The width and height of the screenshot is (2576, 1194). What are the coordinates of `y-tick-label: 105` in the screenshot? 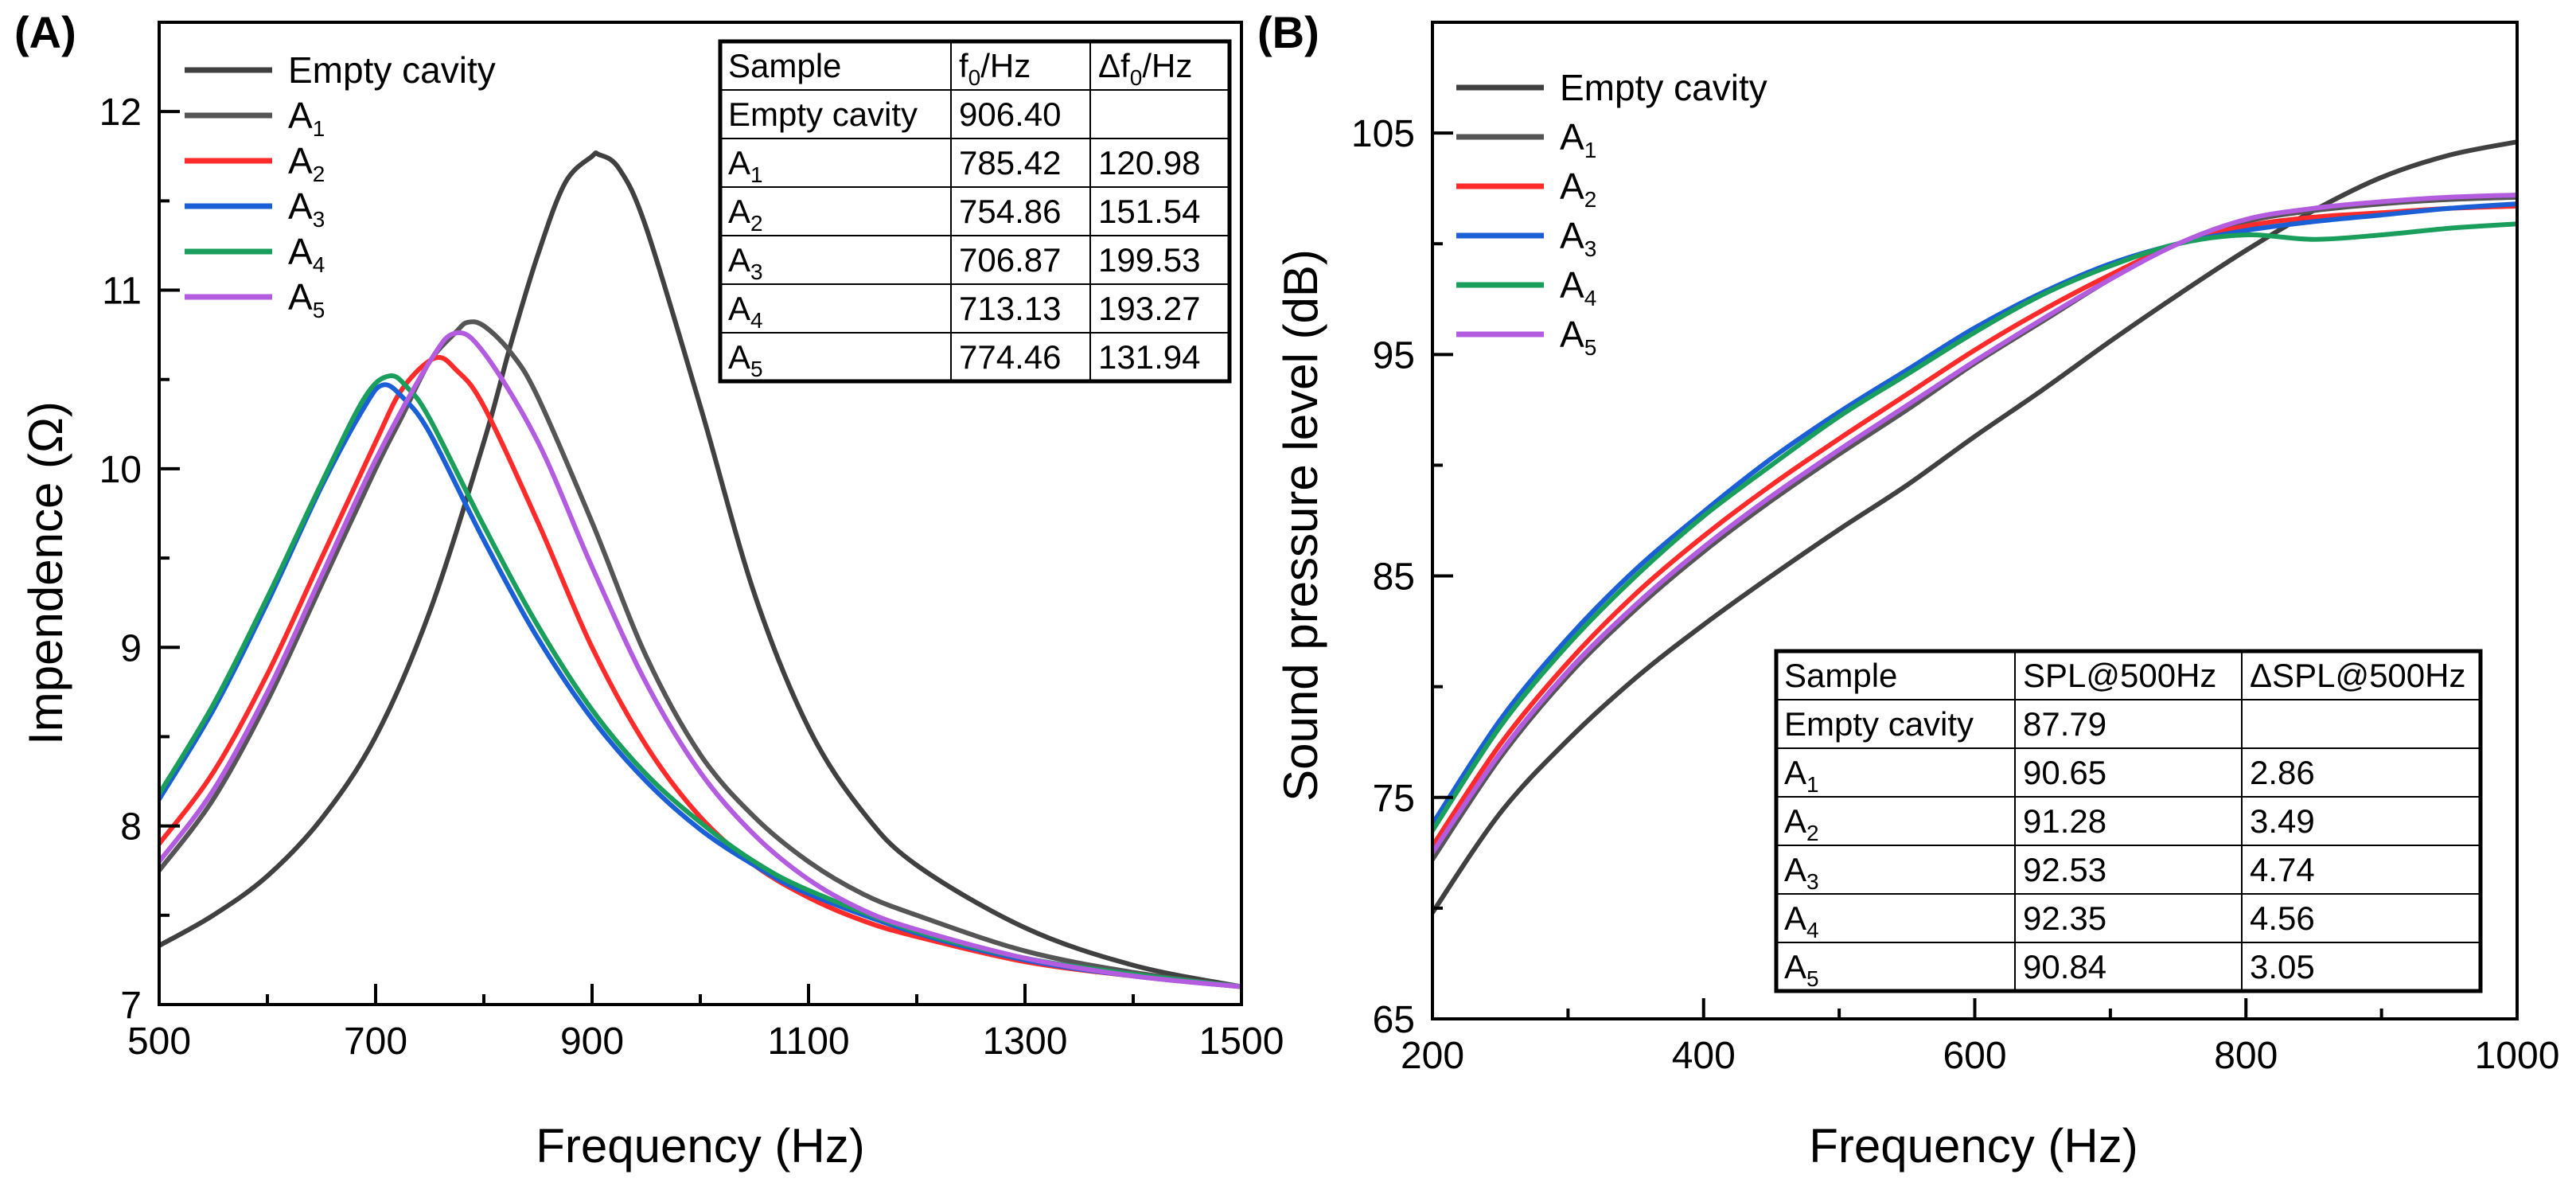 It's located at (1383, 134).